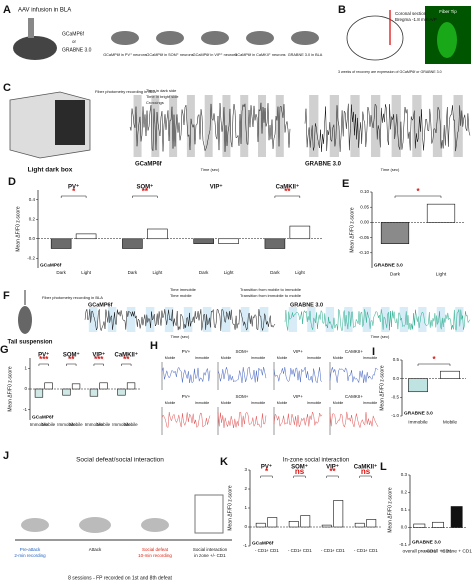 The image size is (474, 588). I want to click on significance-label: **, so click(287, 191).